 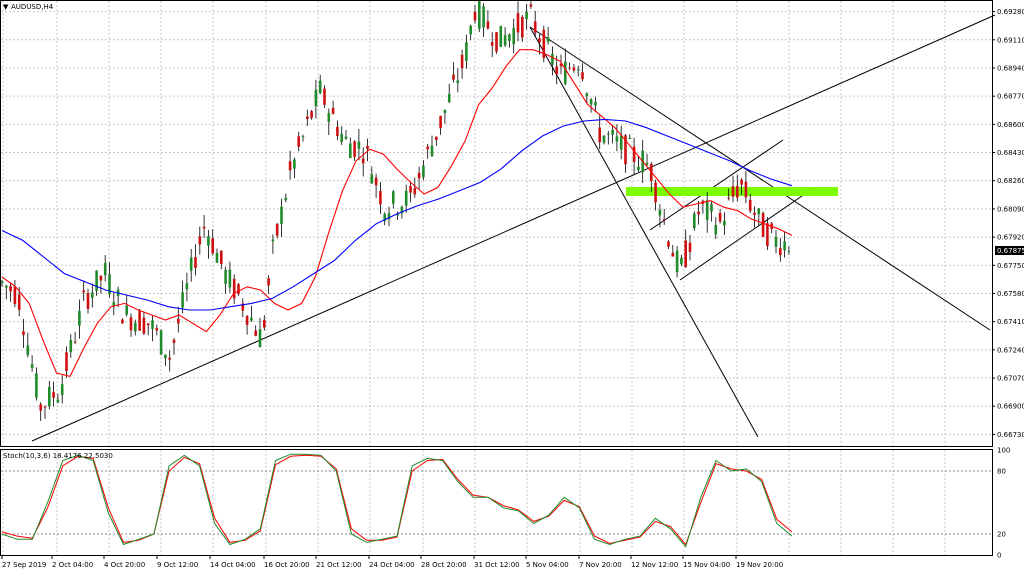 What do you see at coordinates (397, 500) in the screenshot?
I see `stoch-main-line` at bounding box center [397, 500].